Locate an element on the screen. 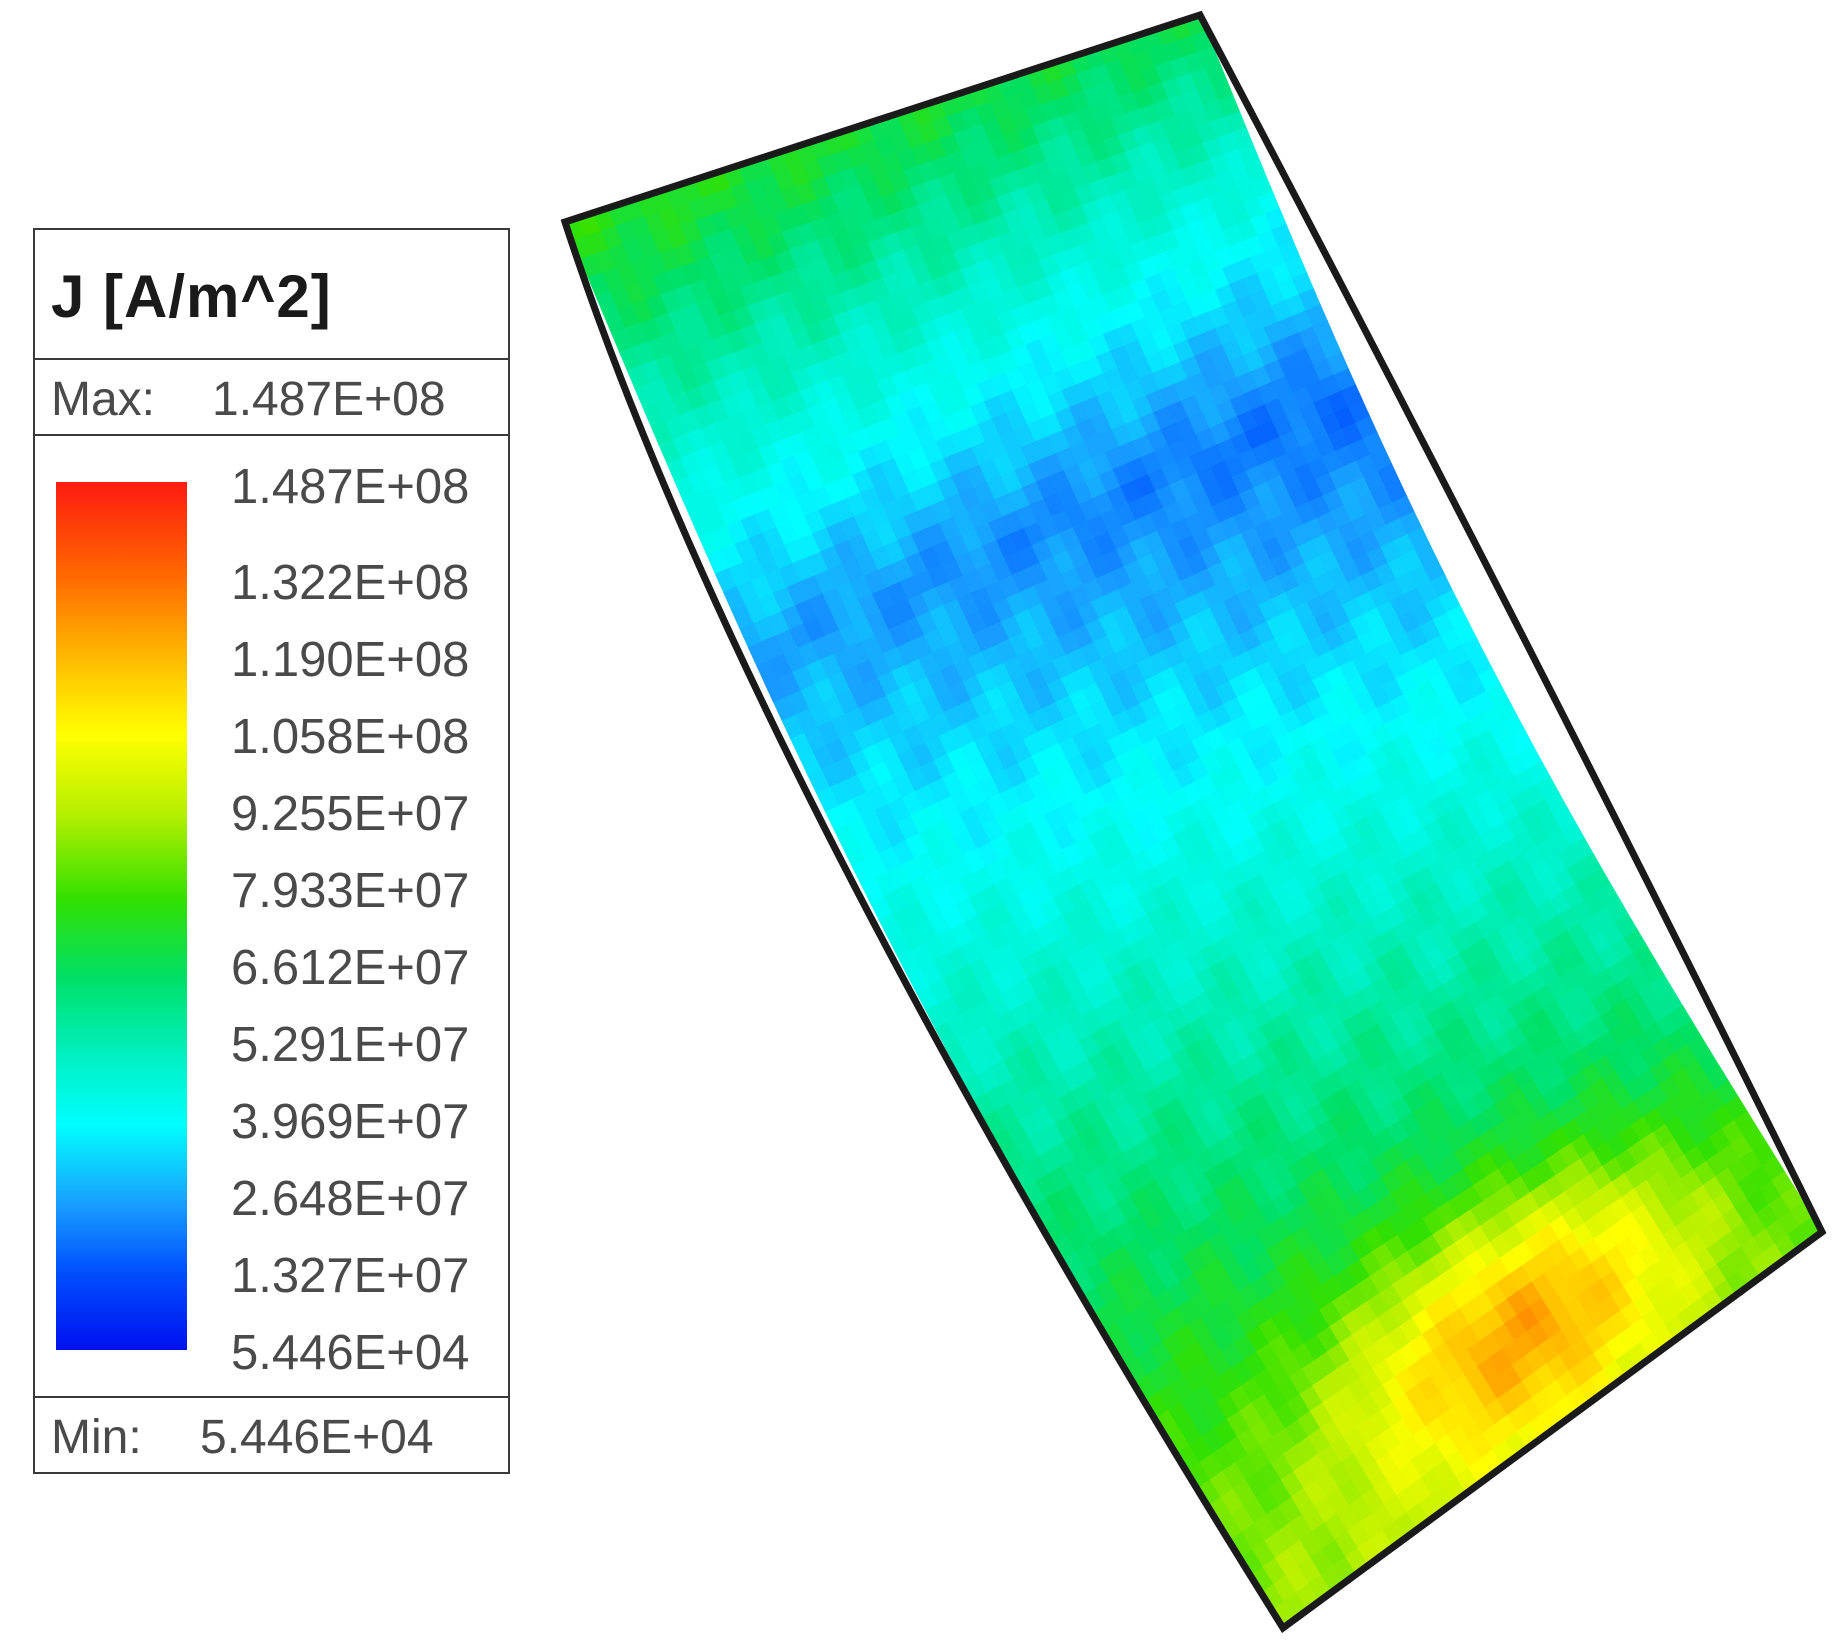  legend-min-row: Min: 5.446E+04 is located at coordinates (271, 1434).